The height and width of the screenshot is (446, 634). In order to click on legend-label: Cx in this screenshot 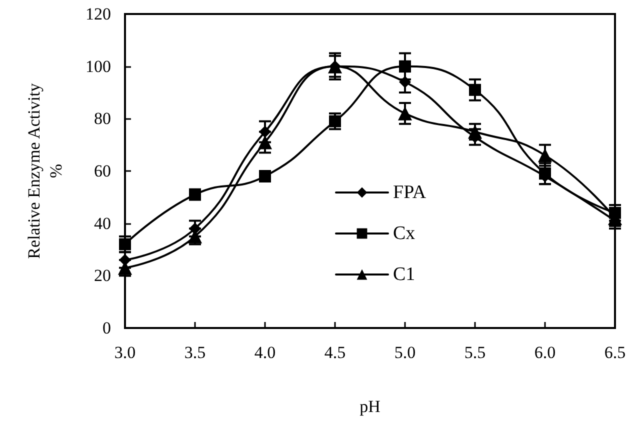, I will do `click(404, 233)`.